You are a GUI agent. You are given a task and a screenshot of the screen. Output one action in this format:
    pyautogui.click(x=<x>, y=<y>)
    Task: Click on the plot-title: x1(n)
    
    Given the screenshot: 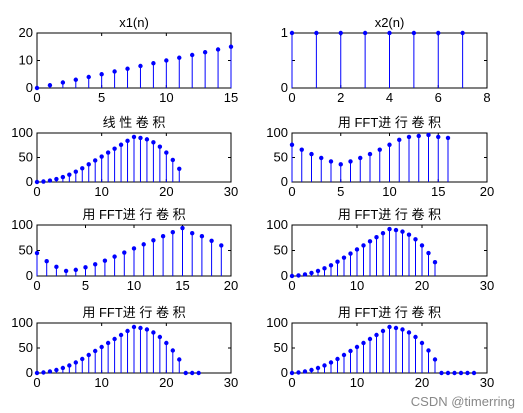 What is the action you would take?
    pyautogui.click(x=134, y=22)
    